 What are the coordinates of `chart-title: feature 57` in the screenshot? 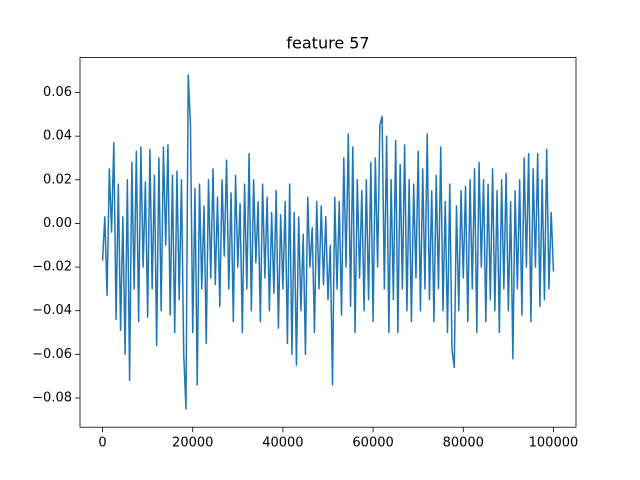 It's located at (327, 43).